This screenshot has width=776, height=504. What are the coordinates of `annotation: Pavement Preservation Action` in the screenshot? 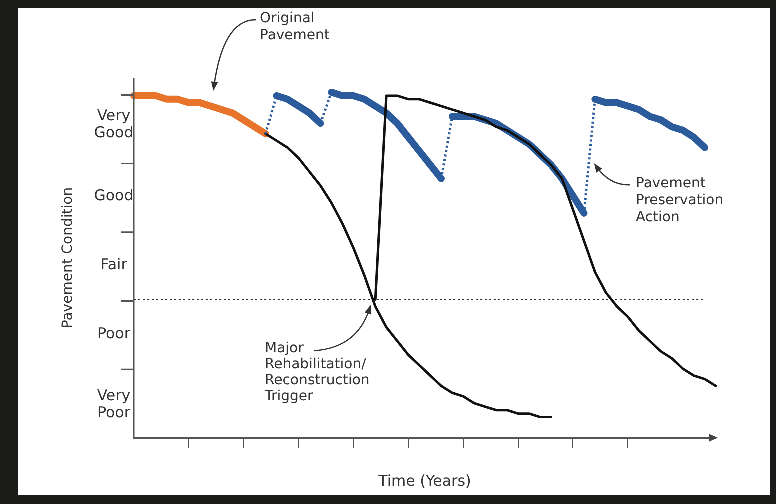 It's located at (680, 201).